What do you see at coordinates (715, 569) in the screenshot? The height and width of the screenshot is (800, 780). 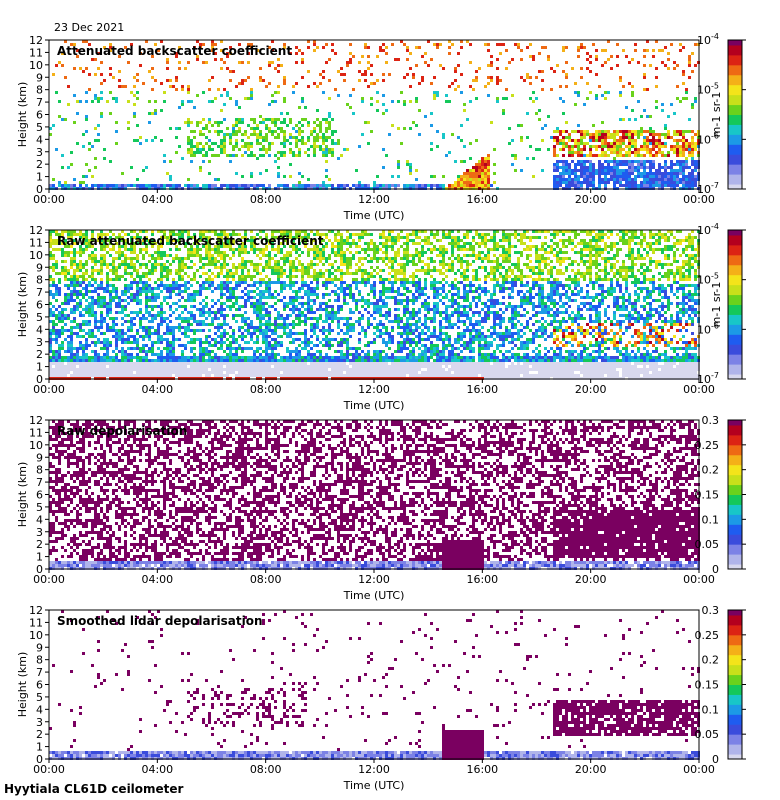 I see `colorbar-tick-label: 0` at bounding box center [715, 569].